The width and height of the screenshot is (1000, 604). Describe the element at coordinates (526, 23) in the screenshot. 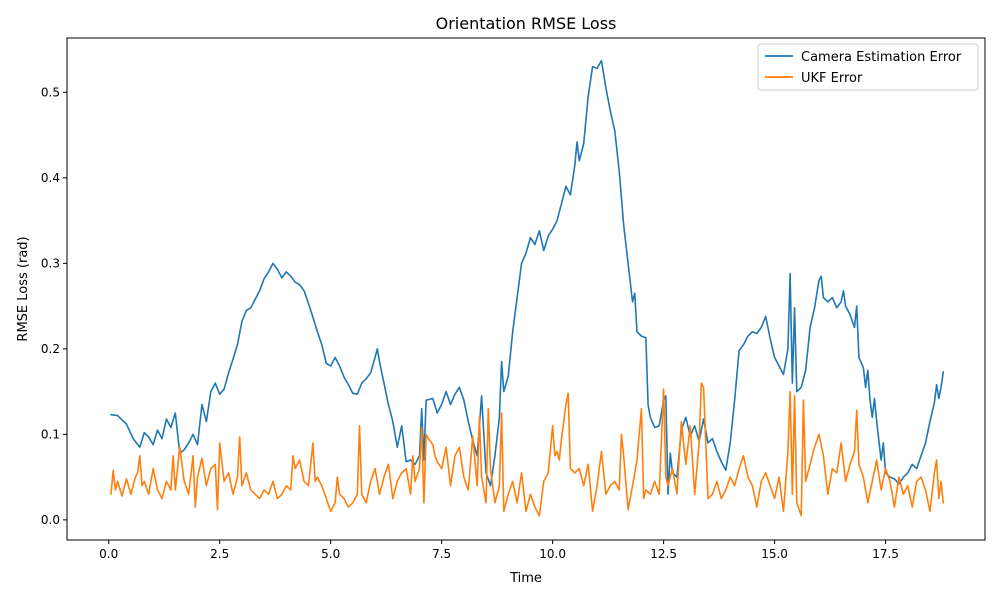

I see `chart-title: Orientation RMSE Loss` at that location.